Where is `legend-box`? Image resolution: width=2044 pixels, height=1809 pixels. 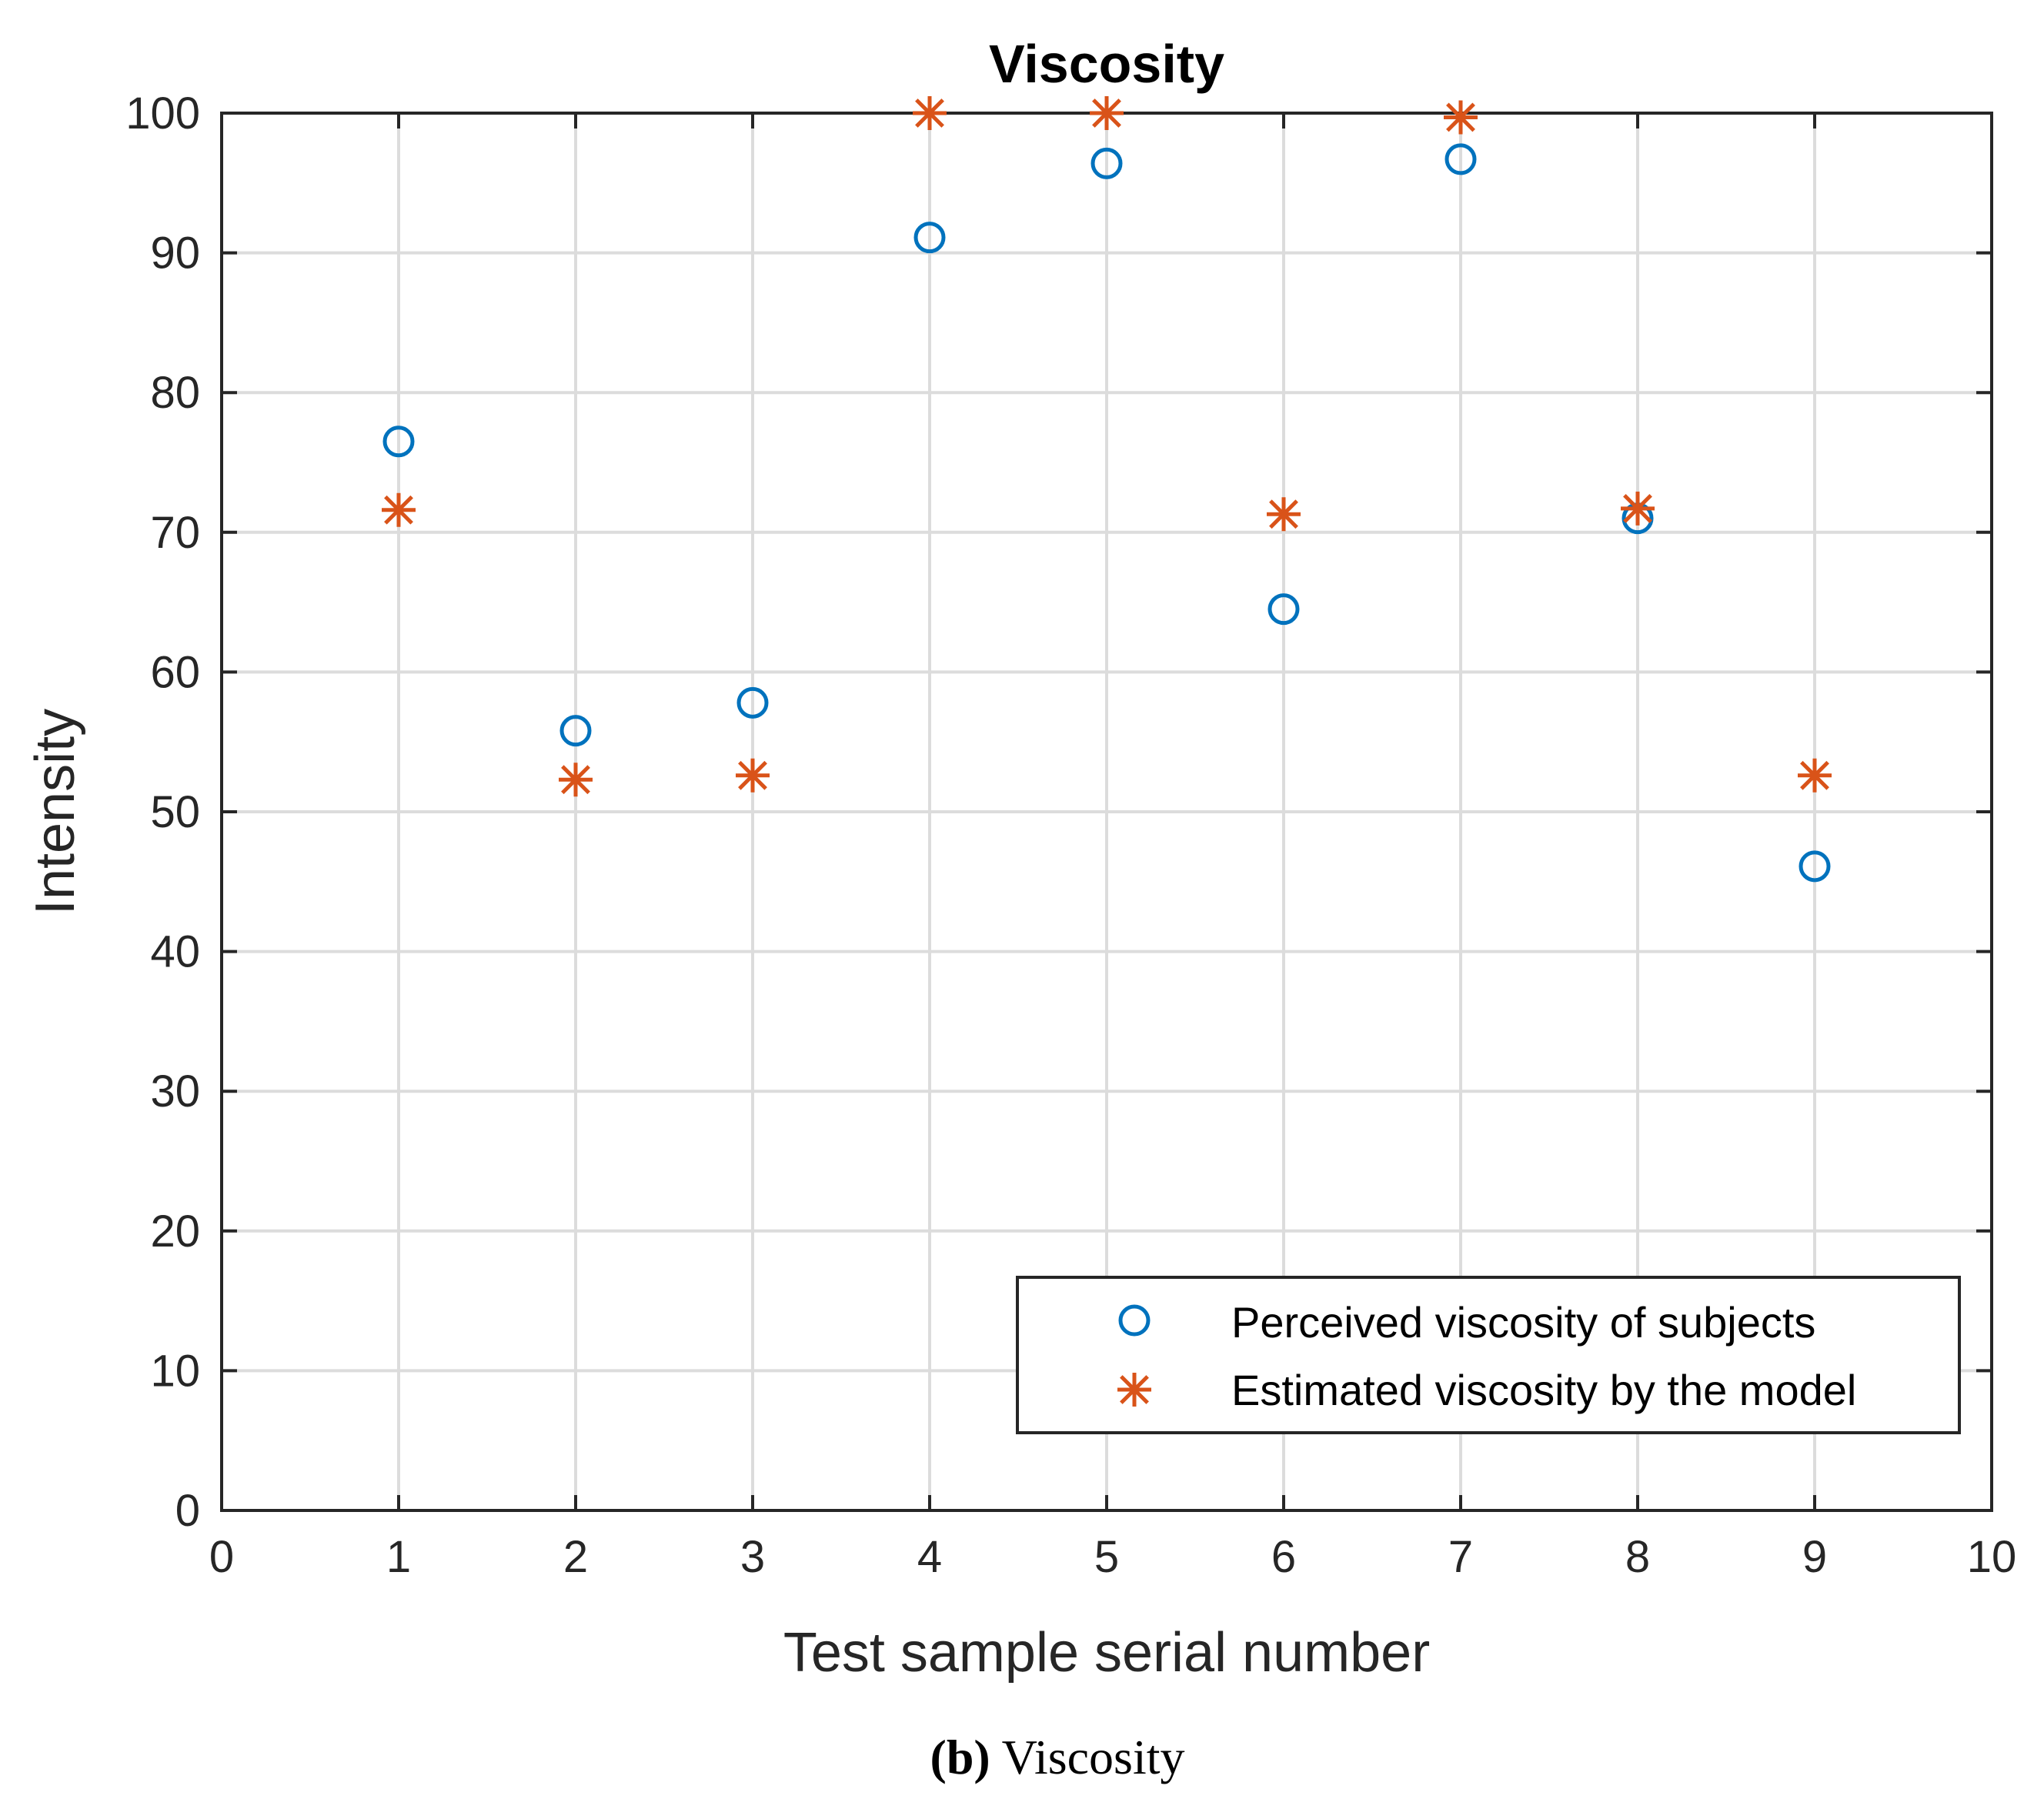
legend-box is located at coordinates (1488, 1355).